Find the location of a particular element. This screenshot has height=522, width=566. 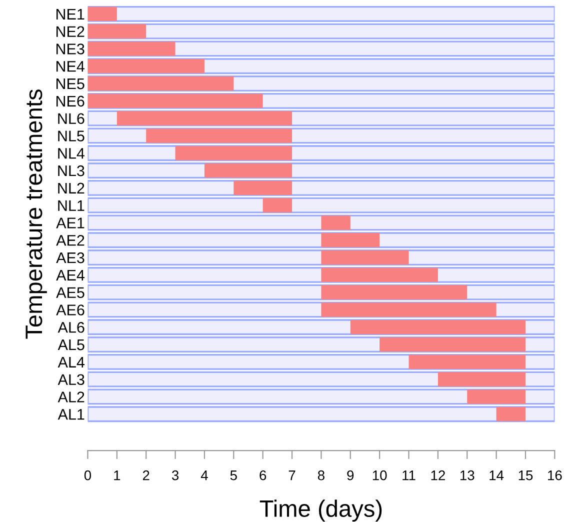

x-tick-label: 3 is located at coordinates (175, 475).